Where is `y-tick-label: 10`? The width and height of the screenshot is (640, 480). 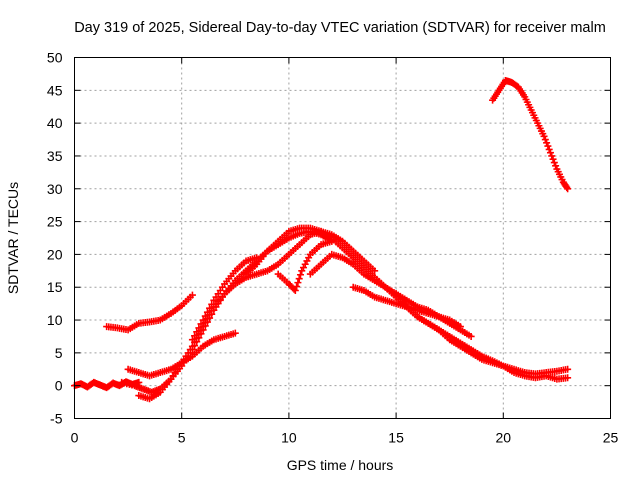
y-tick-label: 10 is located at coordinates (55, 320).